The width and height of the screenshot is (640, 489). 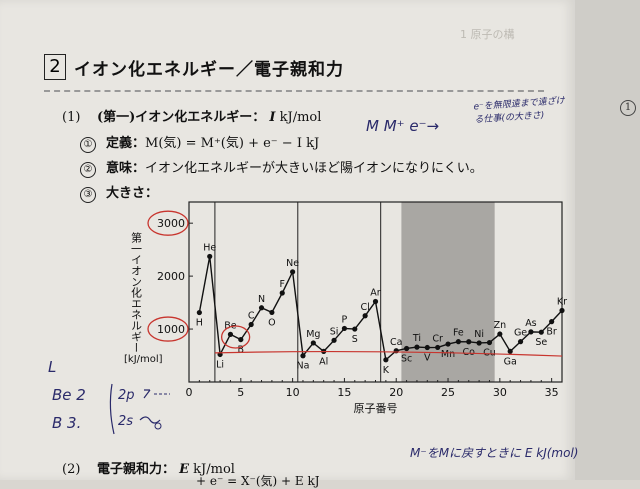 What do you see at coordinates (380, 309) in the screenshot?
I see `ionization-series-line` at bounding box center [380, 309].